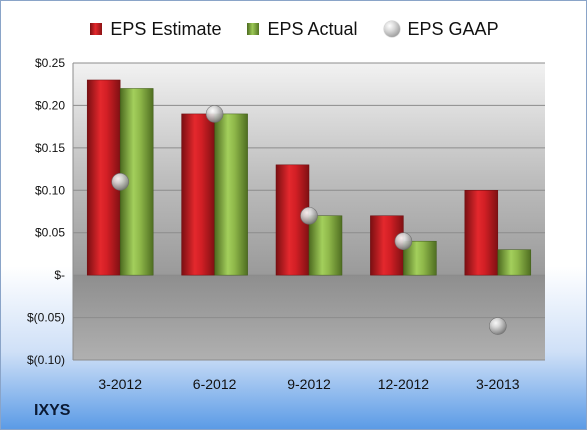  Describe the element at coordinates (312, 28) in the screenshot. I see `legend-label-eps-actual: EPS Actual` at that location.